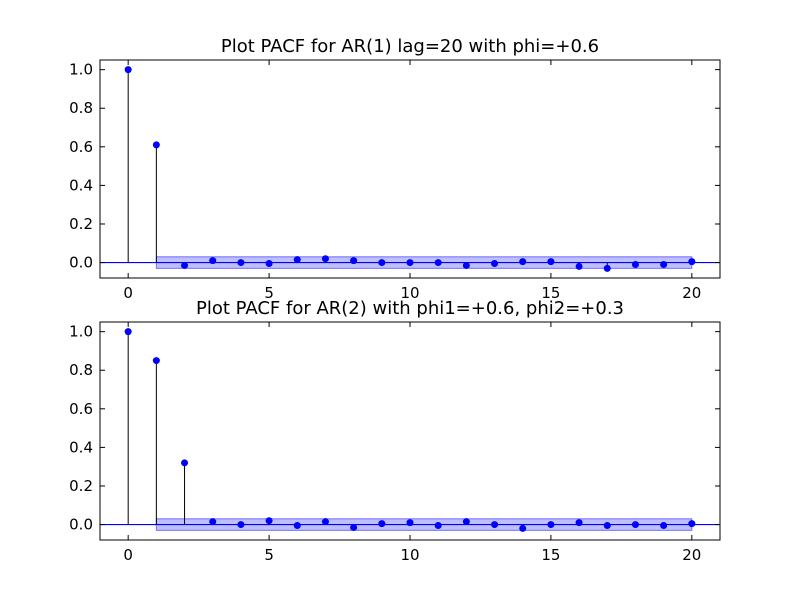  I want to click on chart-title: Plot PACF for AR(1) lag=20 with phi=+0.6, so click(410, 46).